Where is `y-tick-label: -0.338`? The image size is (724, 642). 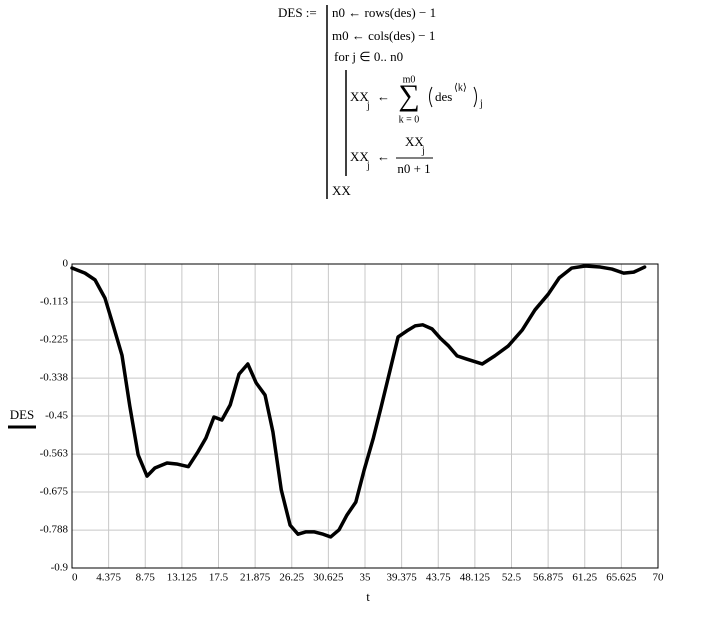 y-tick-label: -0.338 is located at coordinates (54, 378).